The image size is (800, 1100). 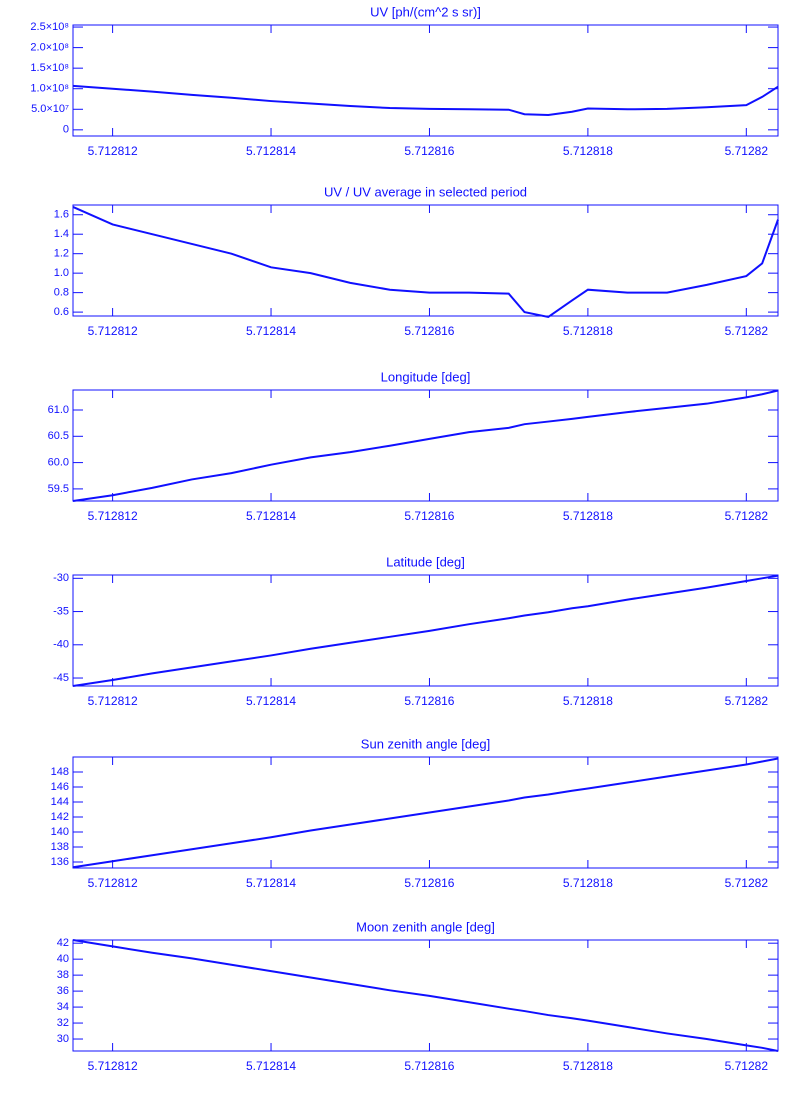 What do you see at coordinates (63, 1007) in the screenshot?
I see `y-tick-label: 34` at bounding box center [63, 1007].